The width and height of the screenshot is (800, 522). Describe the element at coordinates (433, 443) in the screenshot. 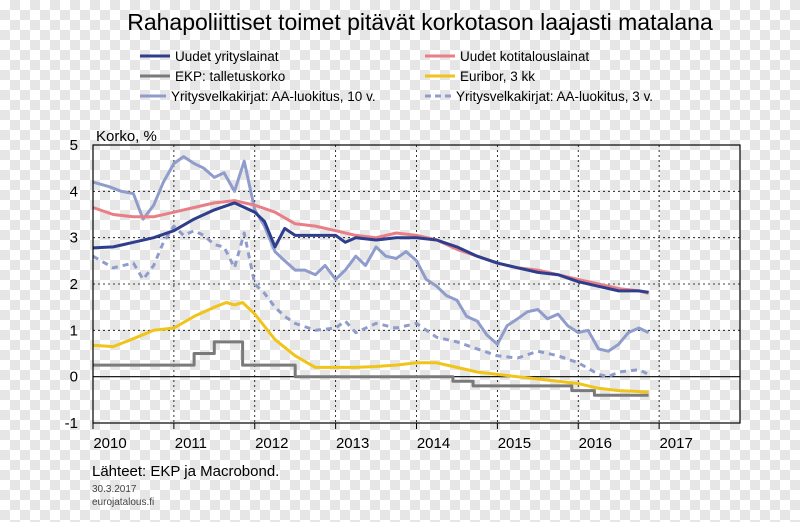

I see `x-tick-label: 2014` at that location.